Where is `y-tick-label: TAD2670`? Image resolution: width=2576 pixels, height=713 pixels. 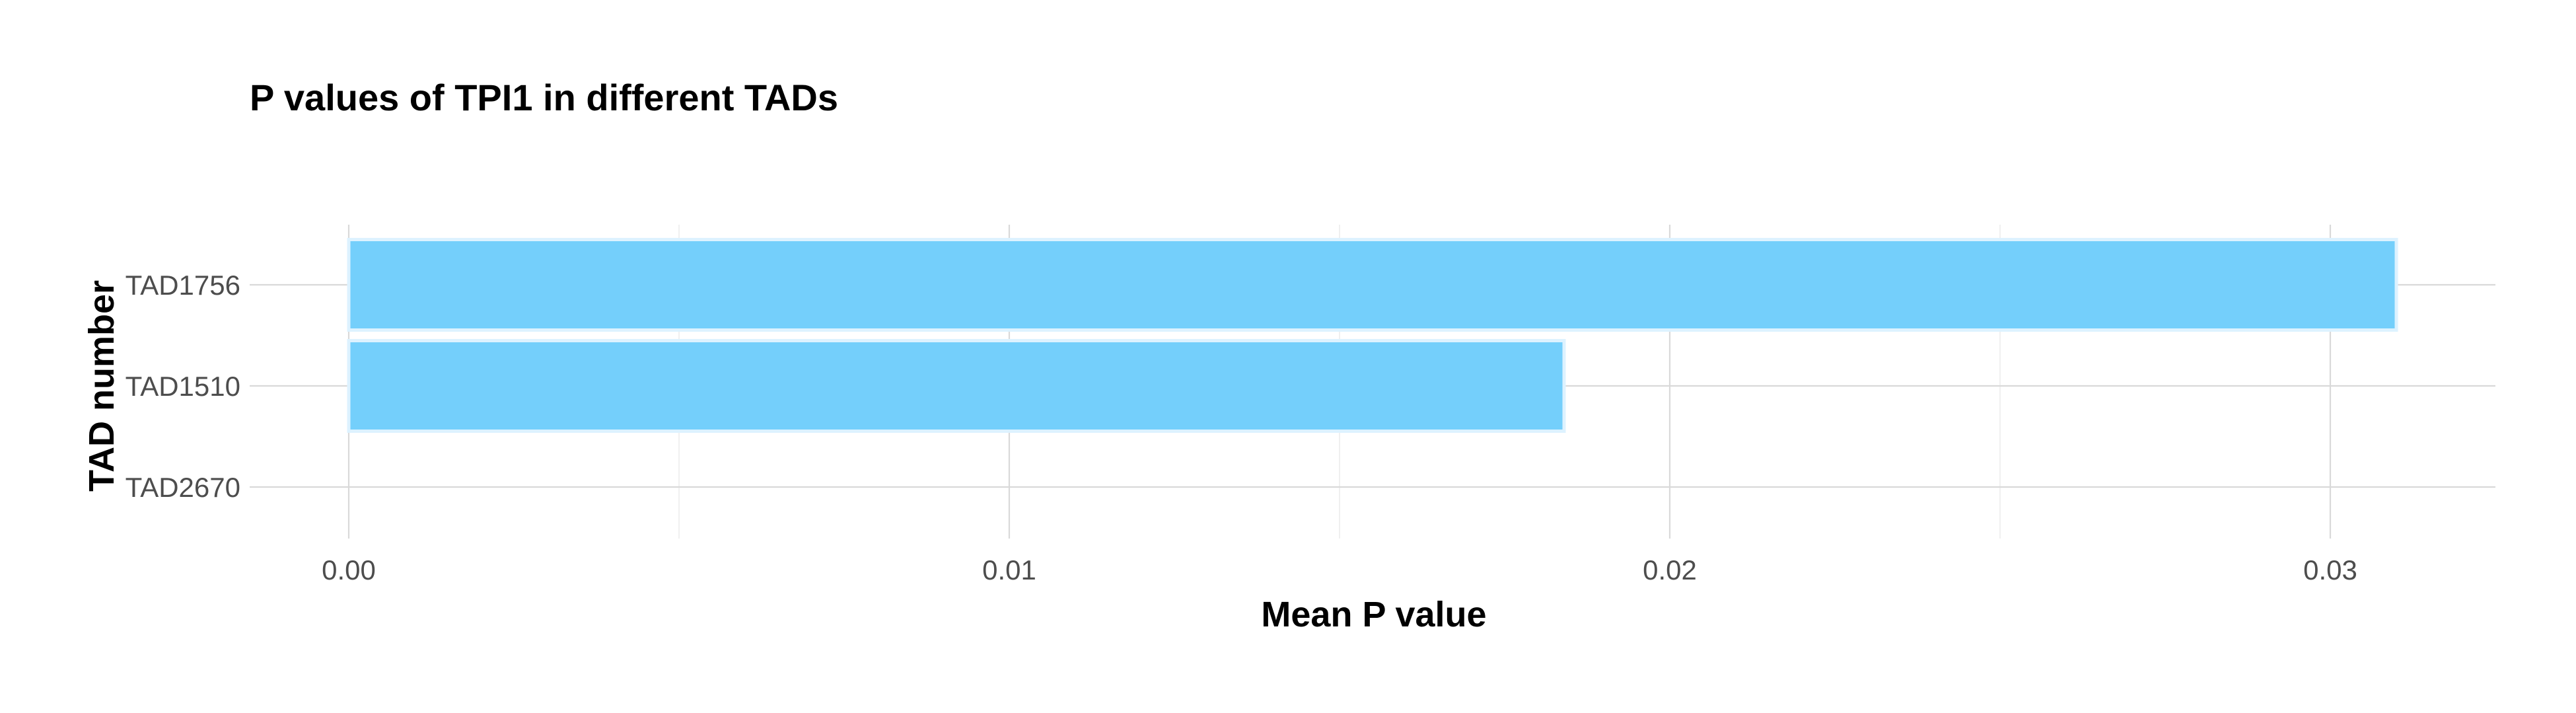 y-tick-label: TAD2670 is located at coordinates (182, 487).